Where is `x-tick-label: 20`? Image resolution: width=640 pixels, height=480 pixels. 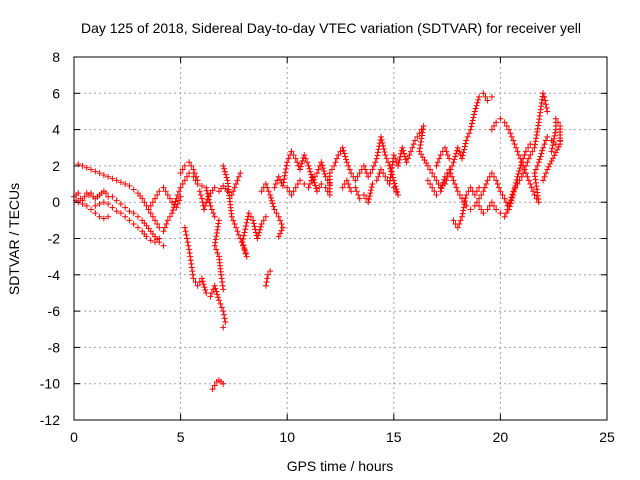 x-tick-label: 20 is located at coordinates (501, 437).